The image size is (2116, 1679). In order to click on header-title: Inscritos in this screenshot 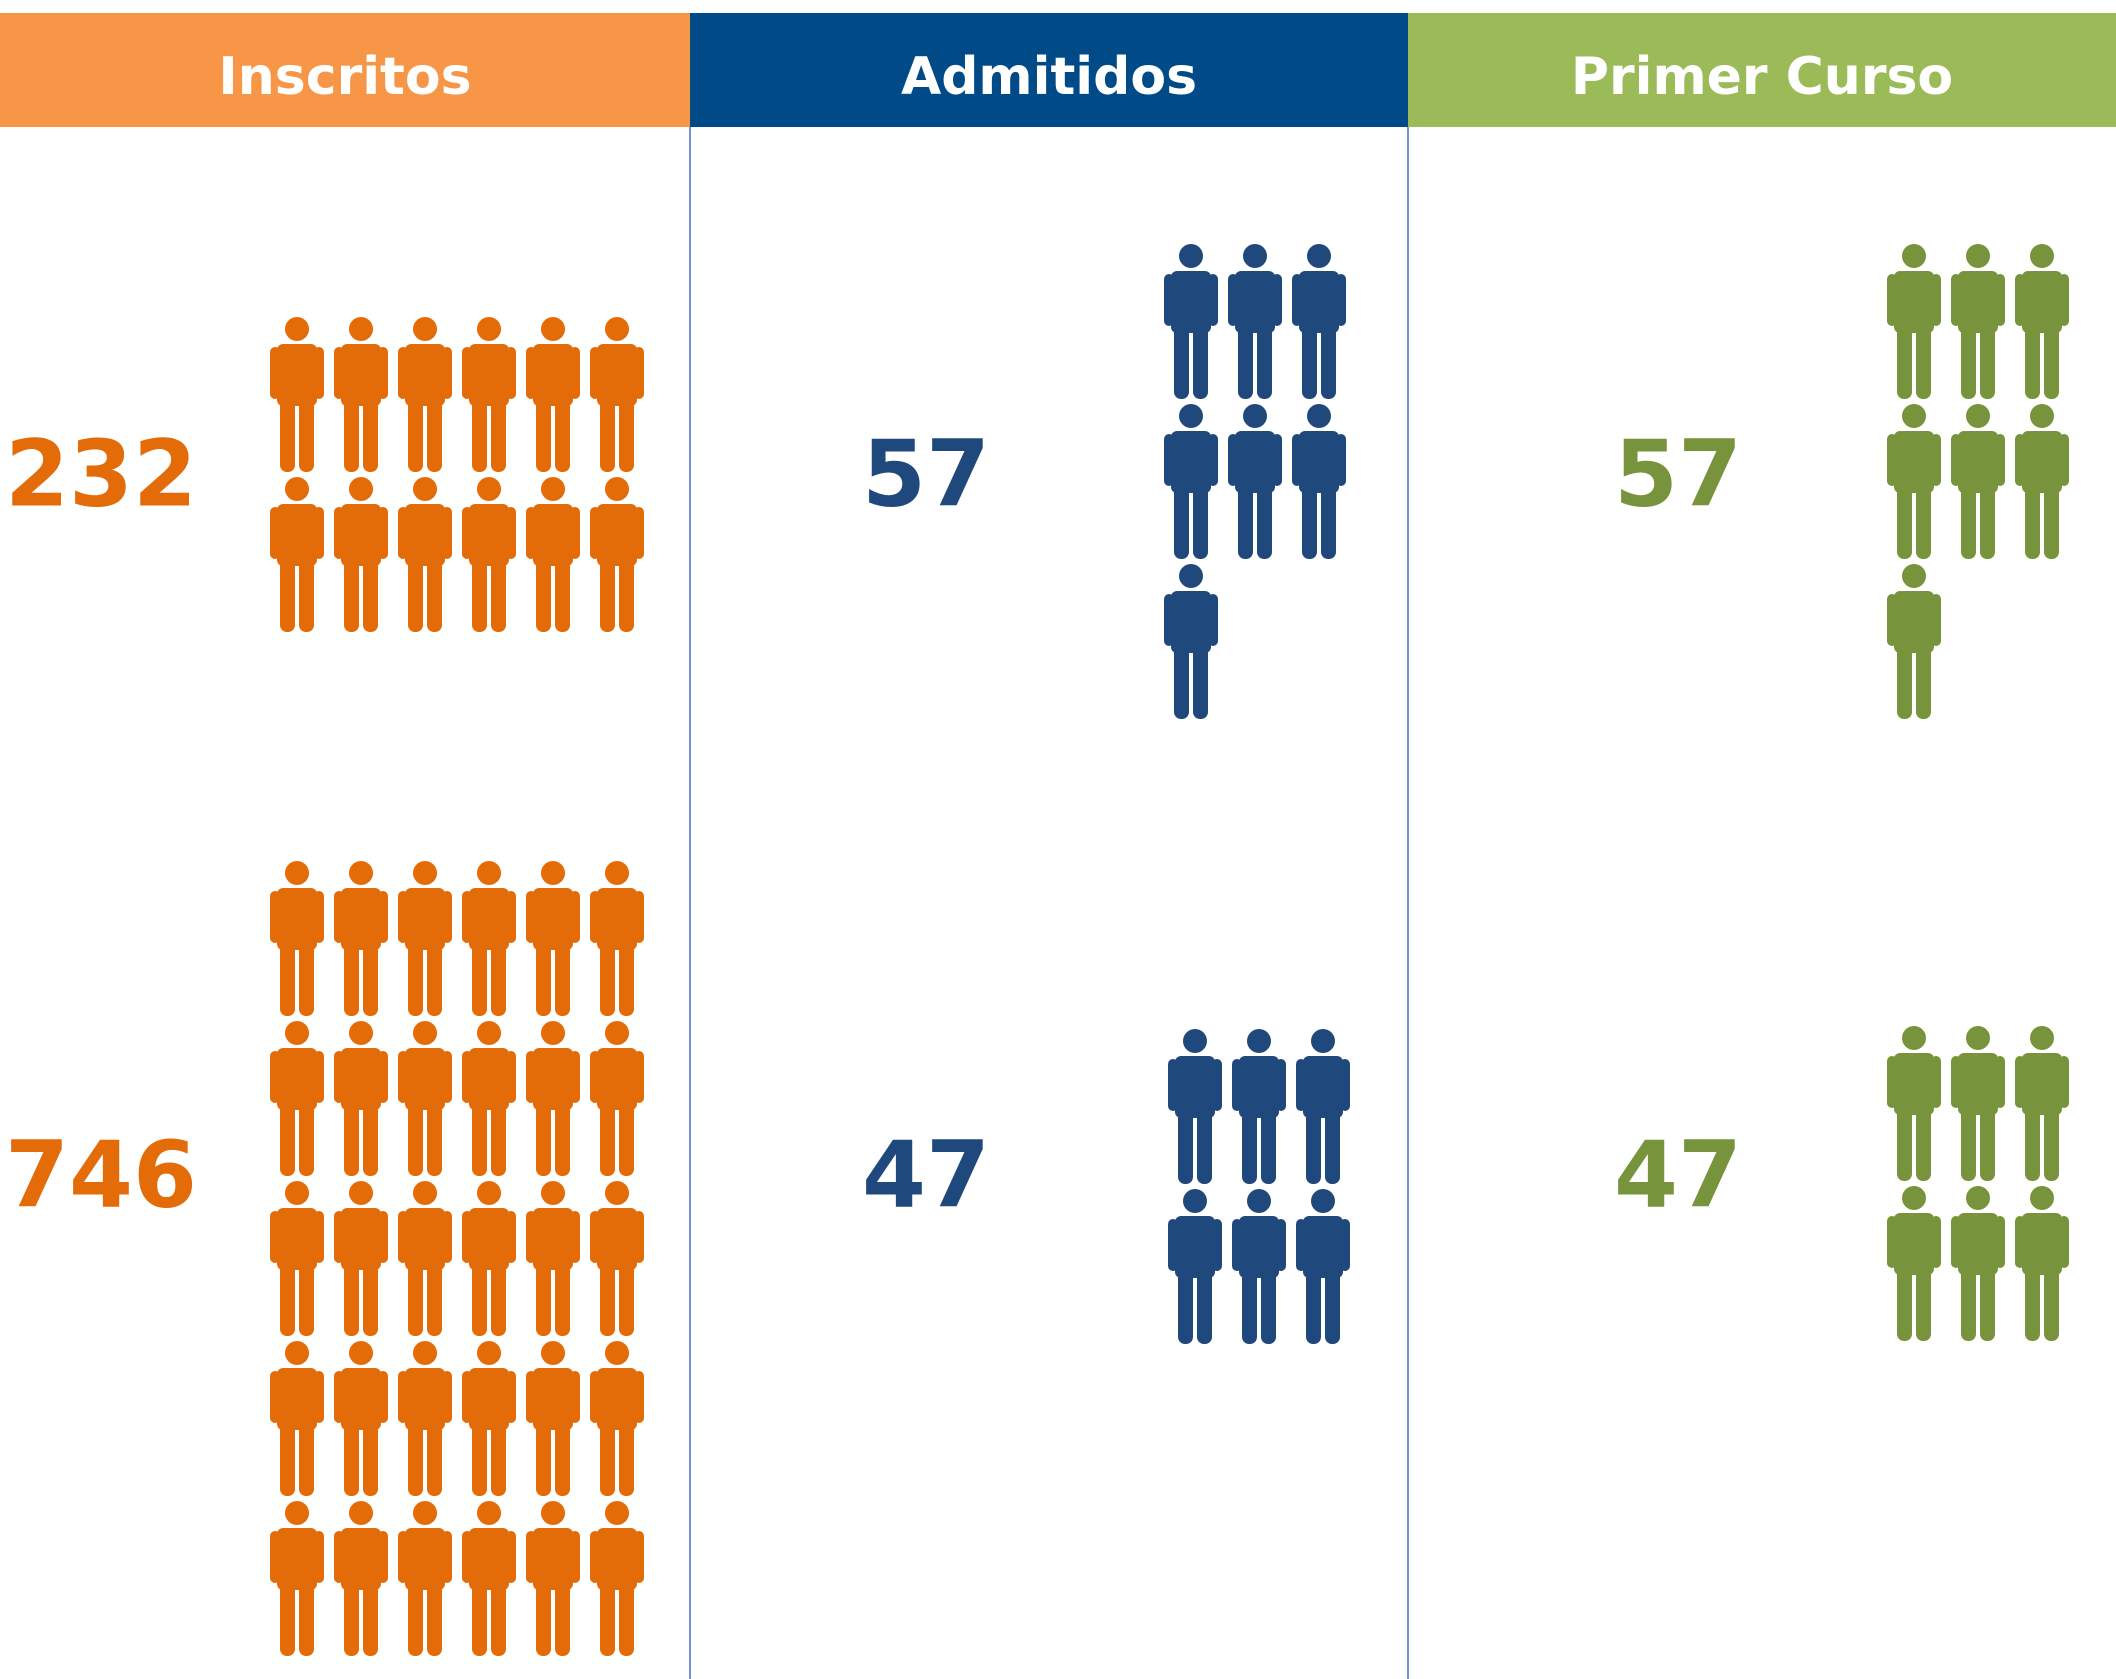, I will do `click(344, 77)`.